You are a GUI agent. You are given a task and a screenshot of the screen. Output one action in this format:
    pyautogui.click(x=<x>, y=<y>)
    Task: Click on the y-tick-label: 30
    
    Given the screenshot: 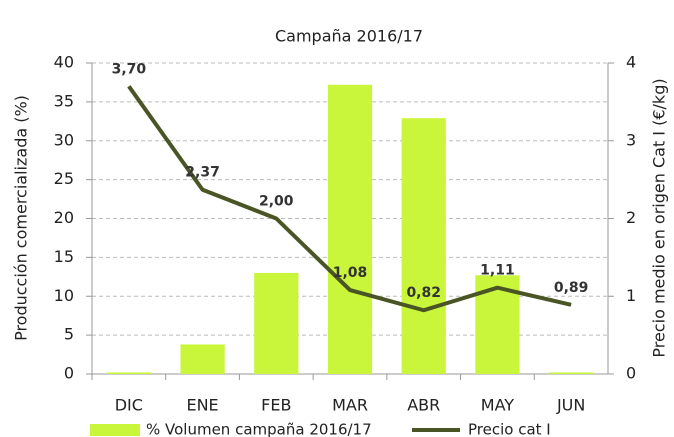 What is the action you would take?
    pyautogui.click(x=64, y=139)
    